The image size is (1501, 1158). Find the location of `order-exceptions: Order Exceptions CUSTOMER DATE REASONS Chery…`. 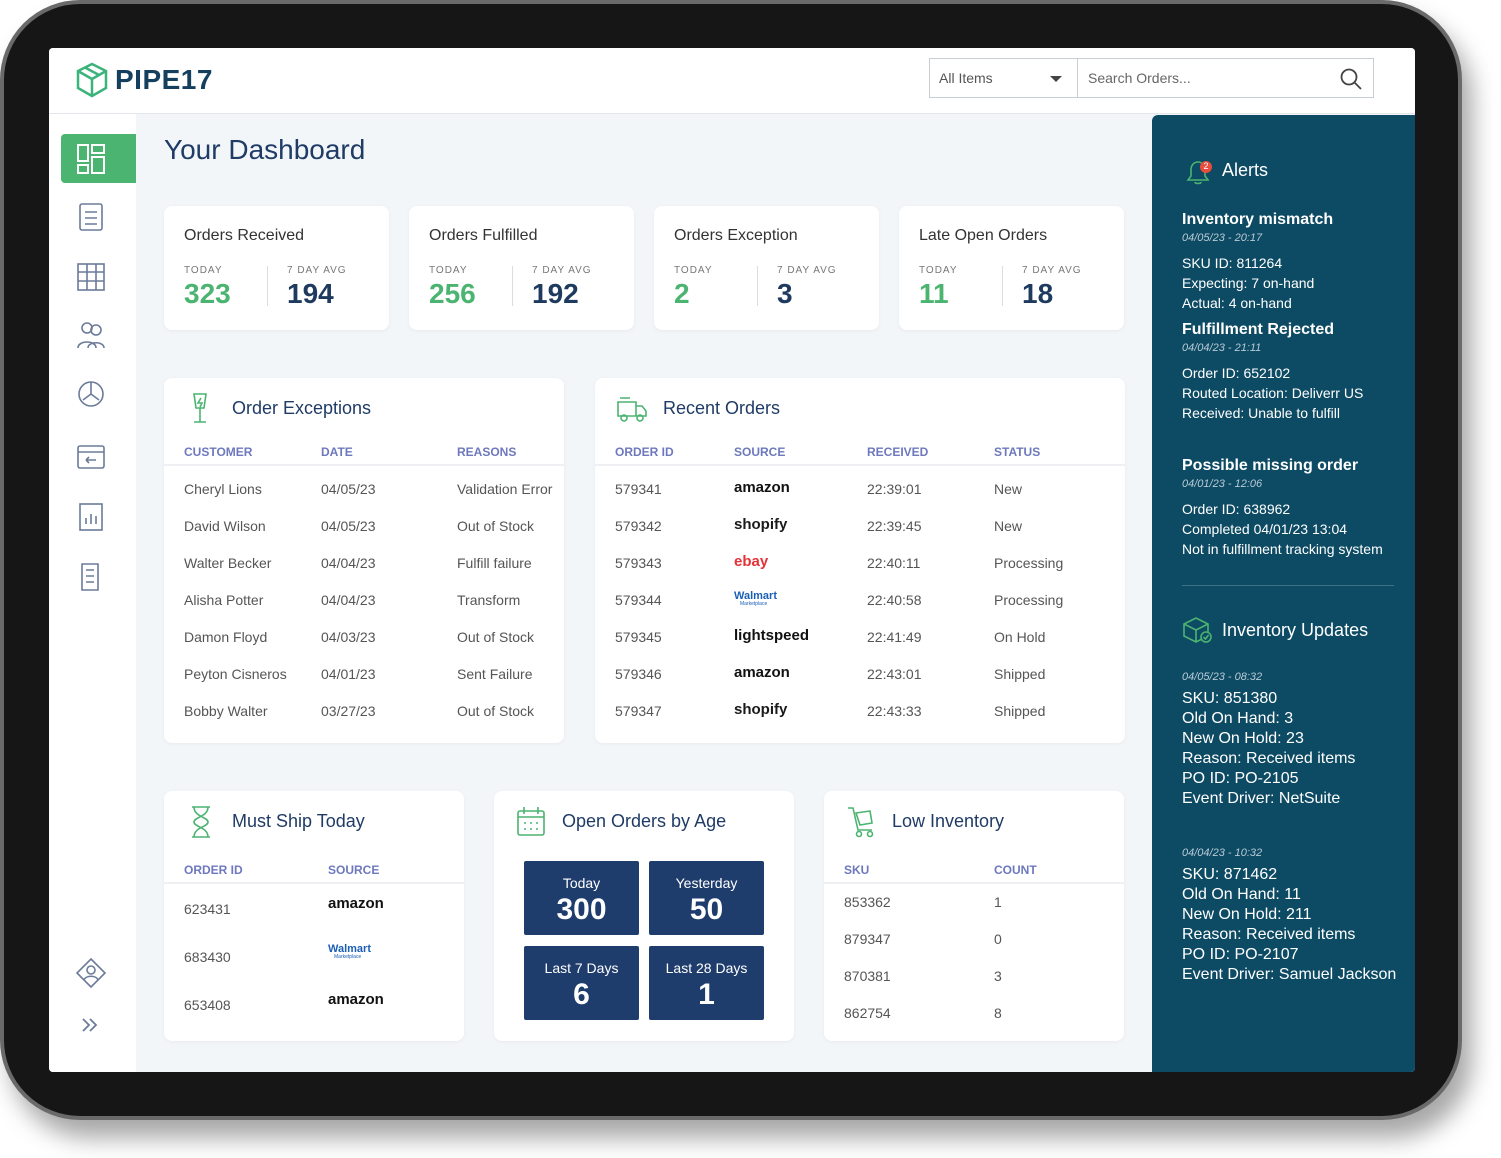

order-exceptions: Order Exceptions CUSTOMER DATE REASONS Chery… is located at coordinates (364, 560).